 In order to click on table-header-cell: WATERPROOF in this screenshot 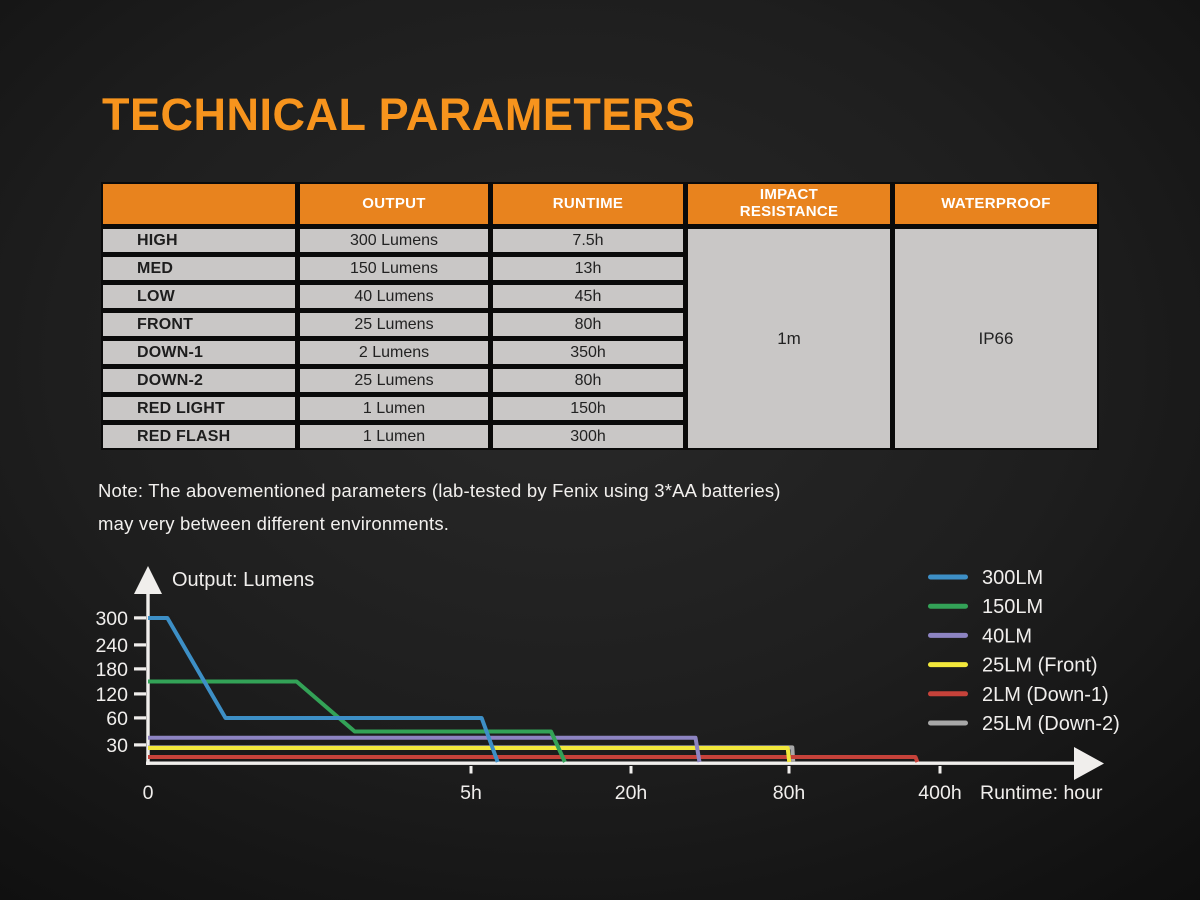, I will do `click(996, 204)`.